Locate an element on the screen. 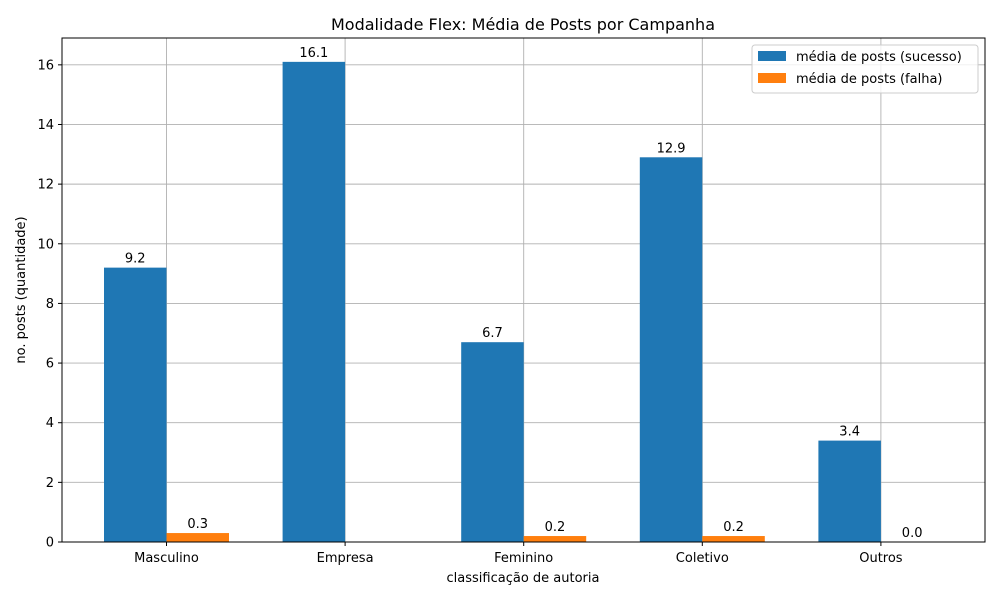 The height and width of the screenshot is (600, 1000). y-tick-label: 8 is located at coordinates (50, 304).